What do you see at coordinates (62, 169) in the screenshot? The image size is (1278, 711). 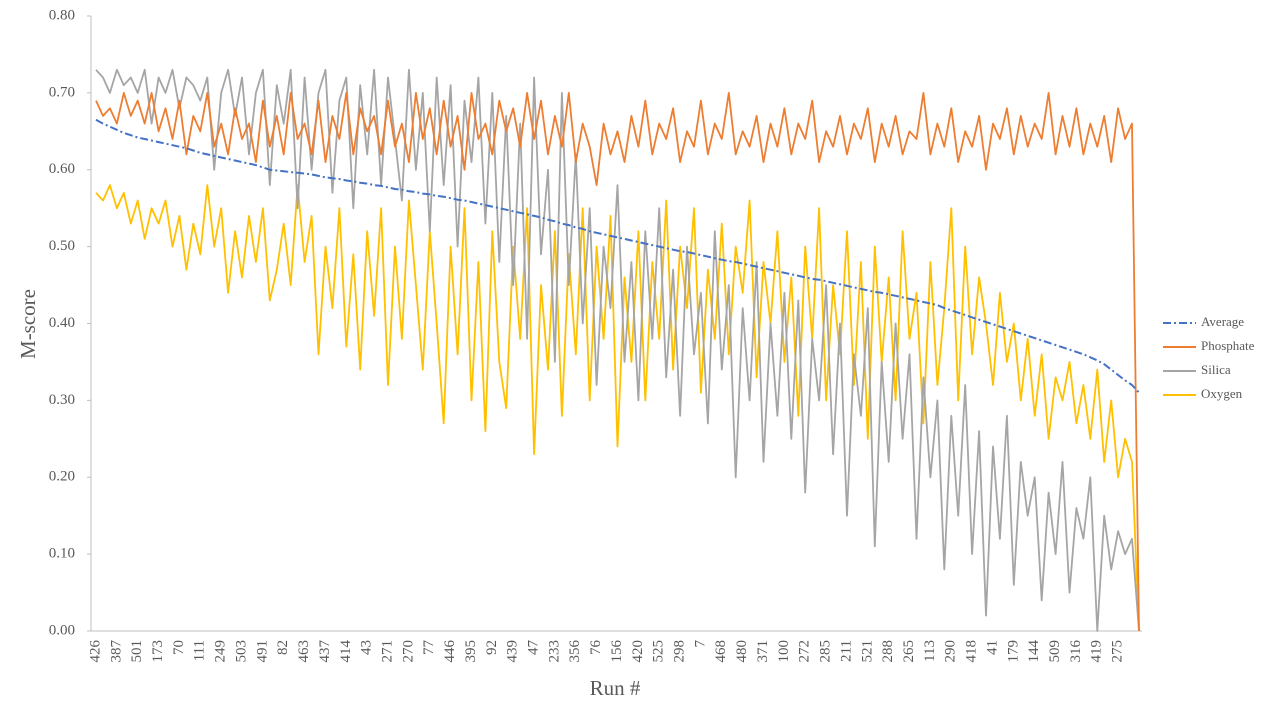 I see `y-tick-label: 0.60` at bounding box center [62, 169].